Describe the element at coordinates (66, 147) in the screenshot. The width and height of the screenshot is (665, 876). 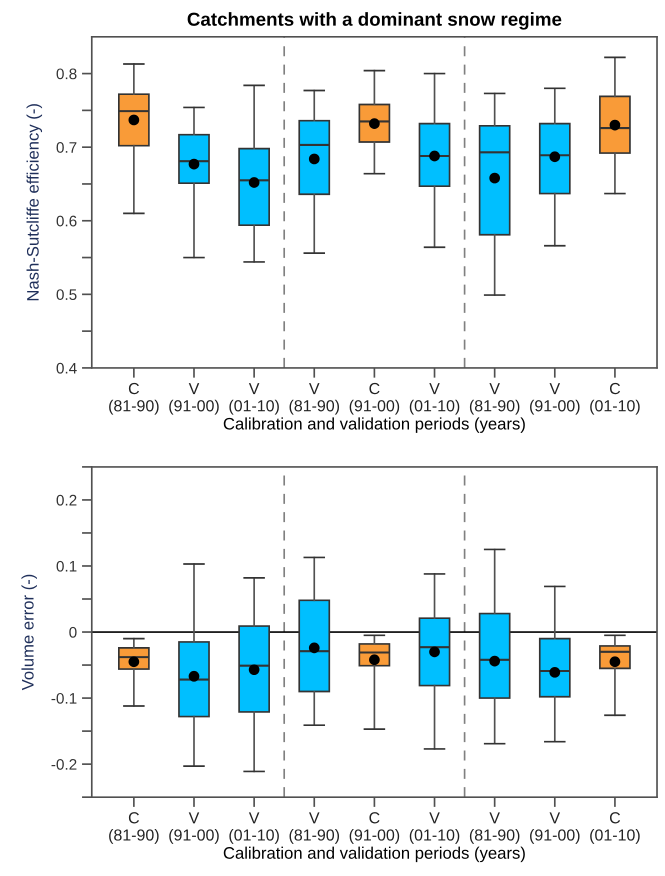
I see `y-tick-label: 0.7` at that location.